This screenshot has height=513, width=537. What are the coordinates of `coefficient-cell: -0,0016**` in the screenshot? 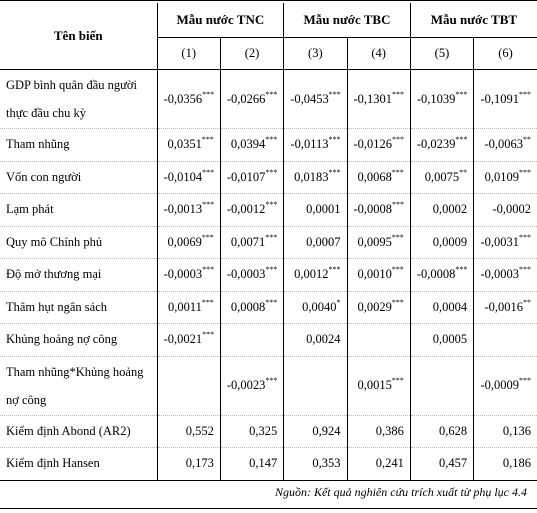 It's located at (505, 307).